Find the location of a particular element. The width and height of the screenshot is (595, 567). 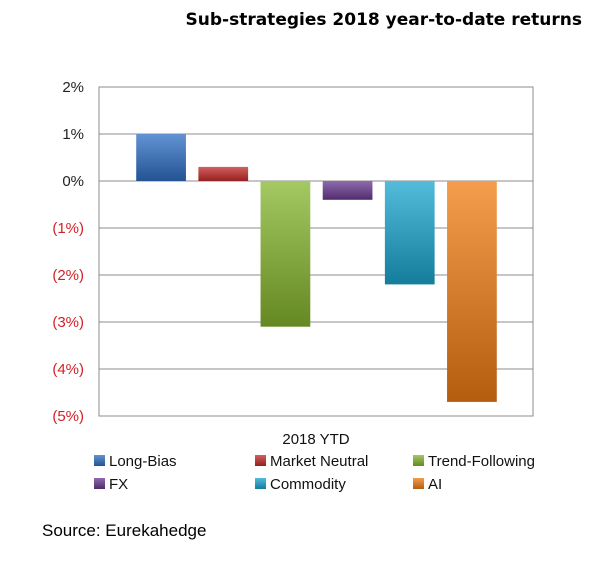

y-tick-label: (2%) is located at coordinates (68, 275).